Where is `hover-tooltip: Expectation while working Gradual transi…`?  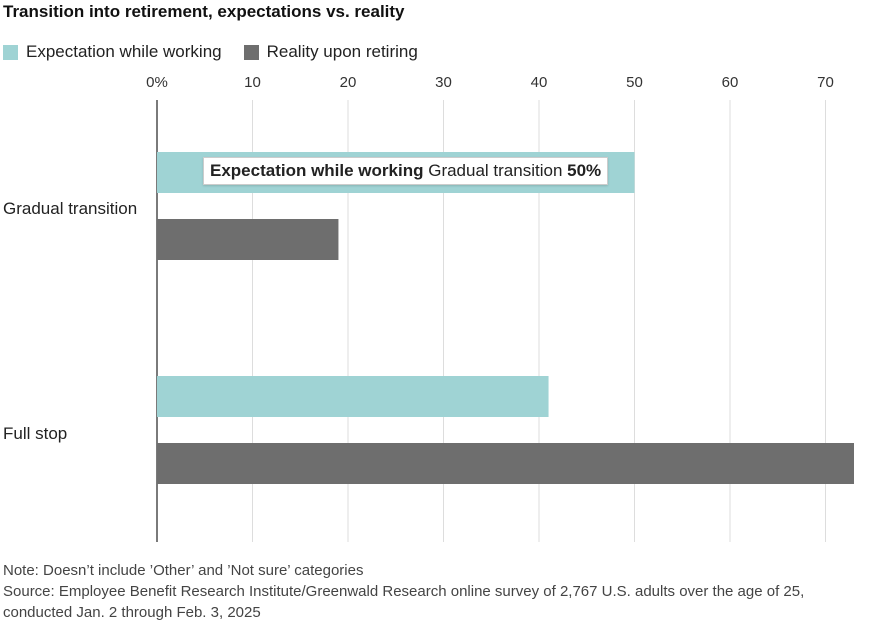
hover-tooltip: Expectation while working Gradual transi… is located at coordinates (406, 171).